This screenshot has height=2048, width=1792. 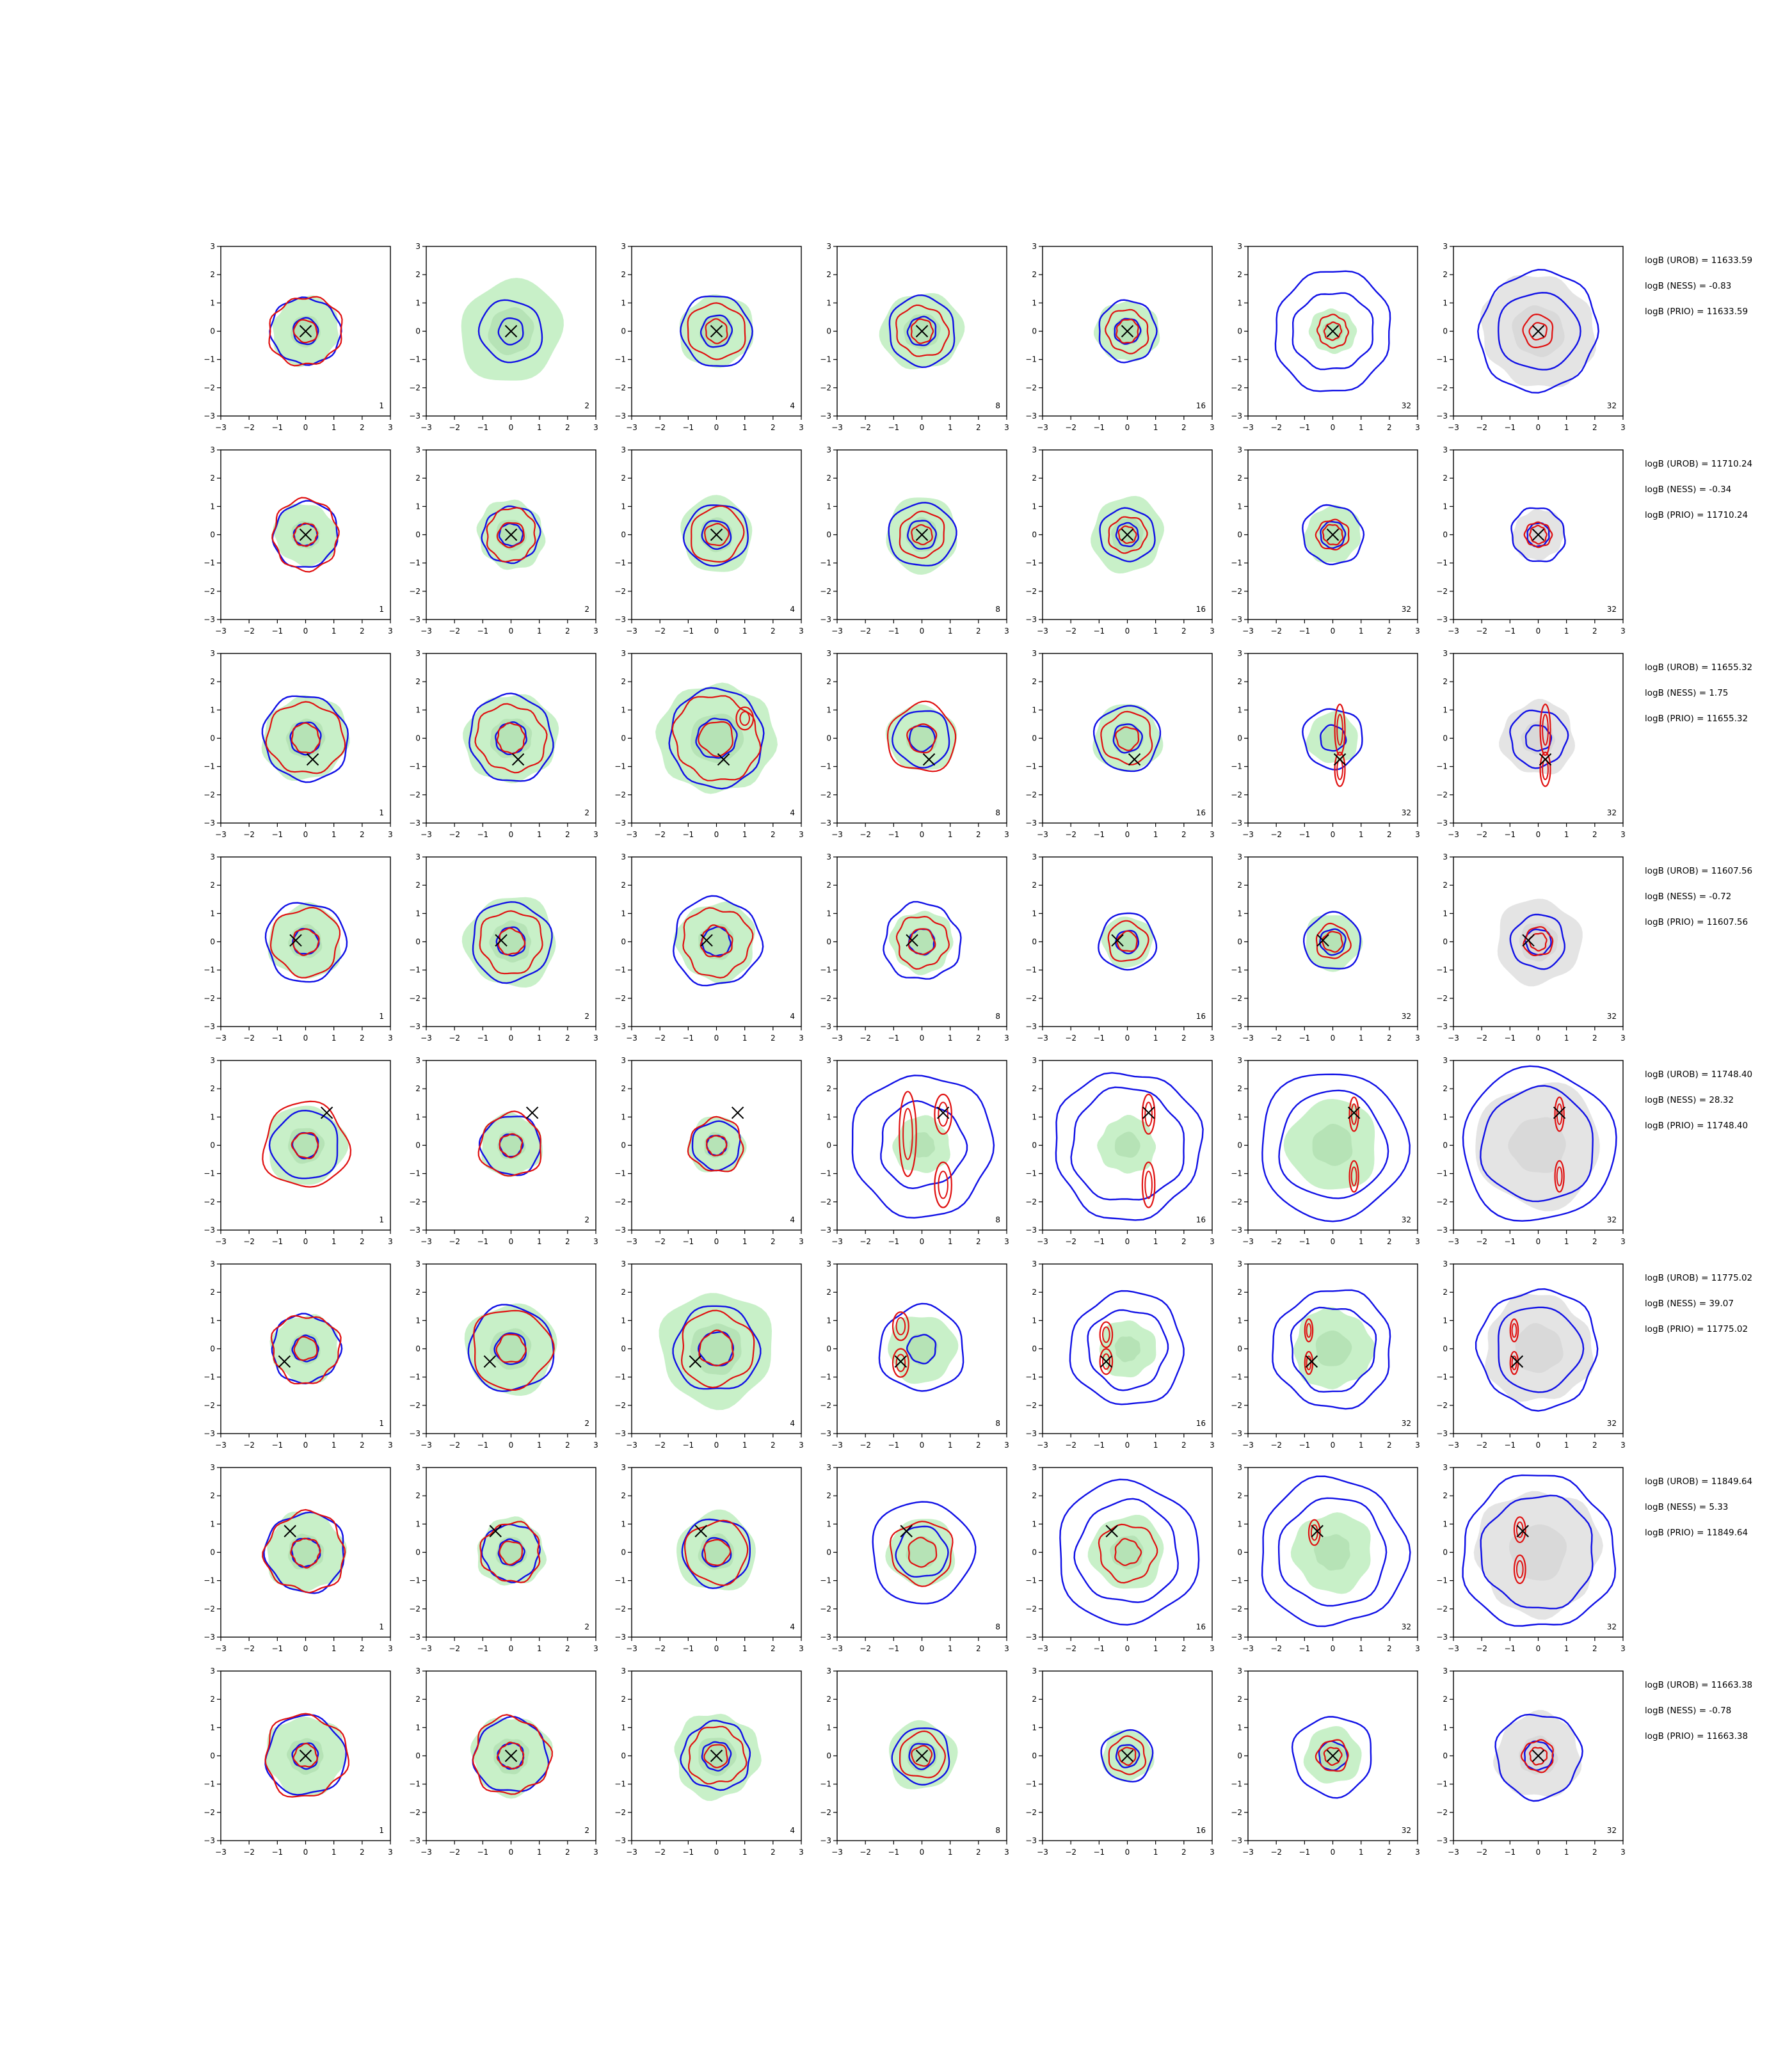 What do you see at coordinates (586, 1423) in the screenshot?
I see `panel-count-label: 2` at bounding box center [586, 1423].